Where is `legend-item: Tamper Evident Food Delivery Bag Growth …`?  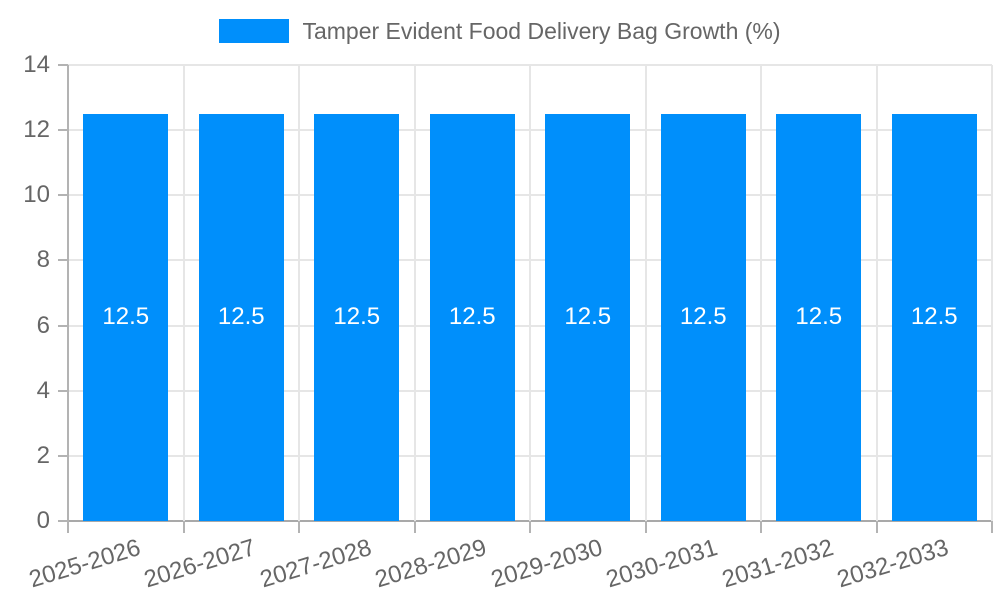 legend-item: Tamper Evident Food Delivery Bag Growth … is located at coordinates (500, 31).